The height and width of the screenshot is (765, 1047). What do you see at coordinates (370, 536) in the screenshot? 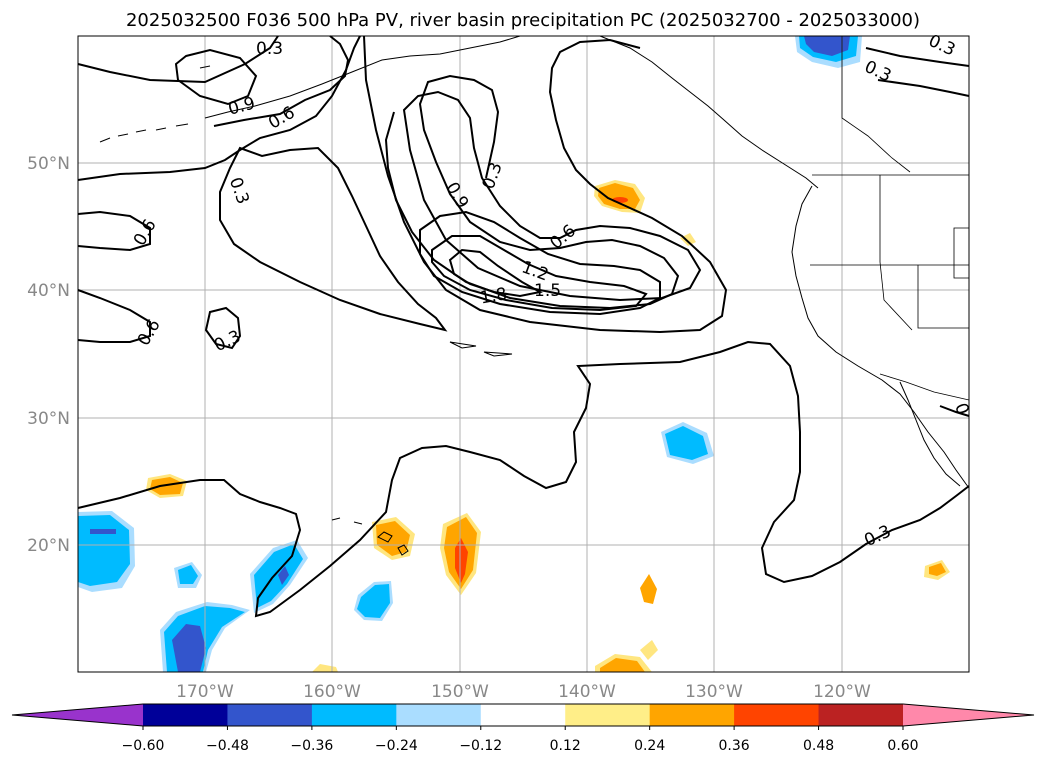
I see `hawaii-islands` at bounding box center [370, 536].